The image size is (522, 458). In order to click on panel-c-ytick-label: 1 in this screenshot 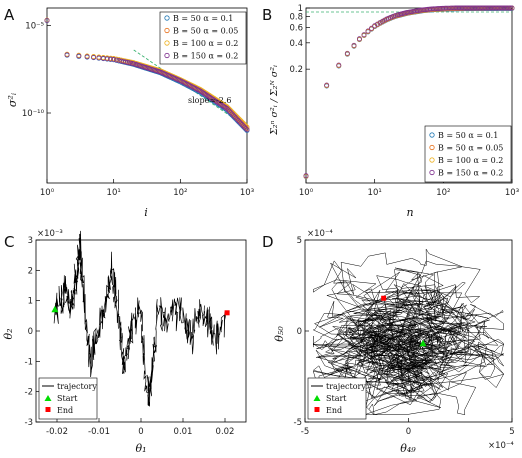, I will do `click(30, 302)`.